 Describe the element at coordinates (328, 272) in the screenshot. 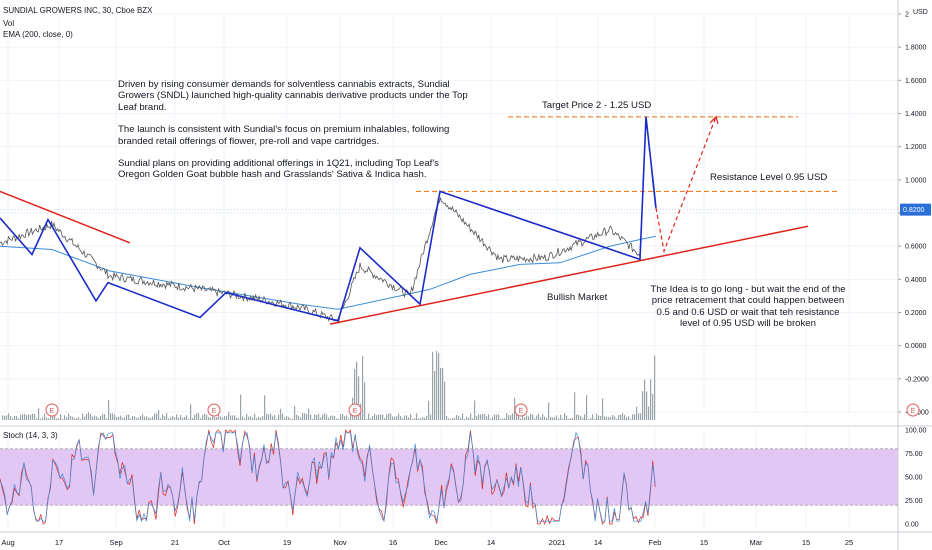

I see `ema-line` at that location.